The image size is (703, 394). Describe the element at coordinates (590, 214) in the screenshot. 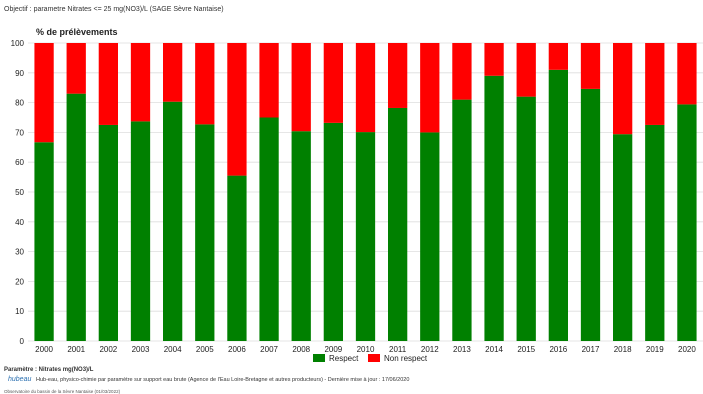

I see `bar-respect-2017` at that location.